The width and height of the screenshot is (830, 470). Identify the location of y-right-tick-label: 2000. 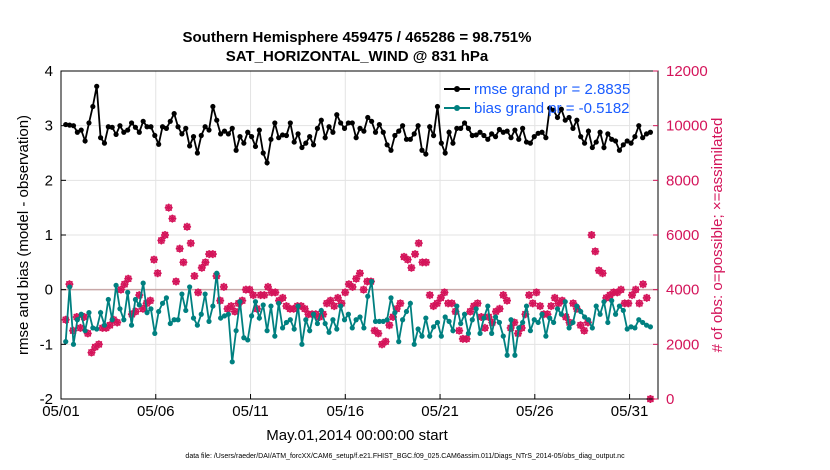
(682, 344).